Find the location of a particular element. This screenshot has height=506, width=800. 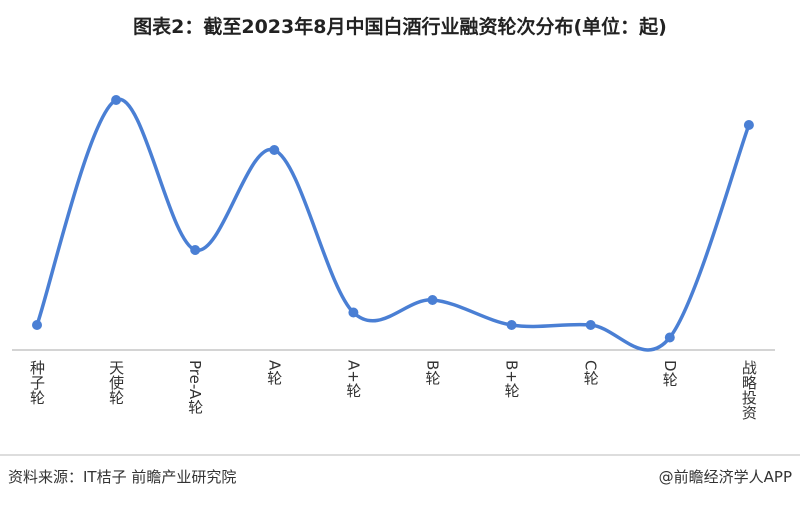

credit: @前瞻经济学人APP is located at coordinates (725, 477).